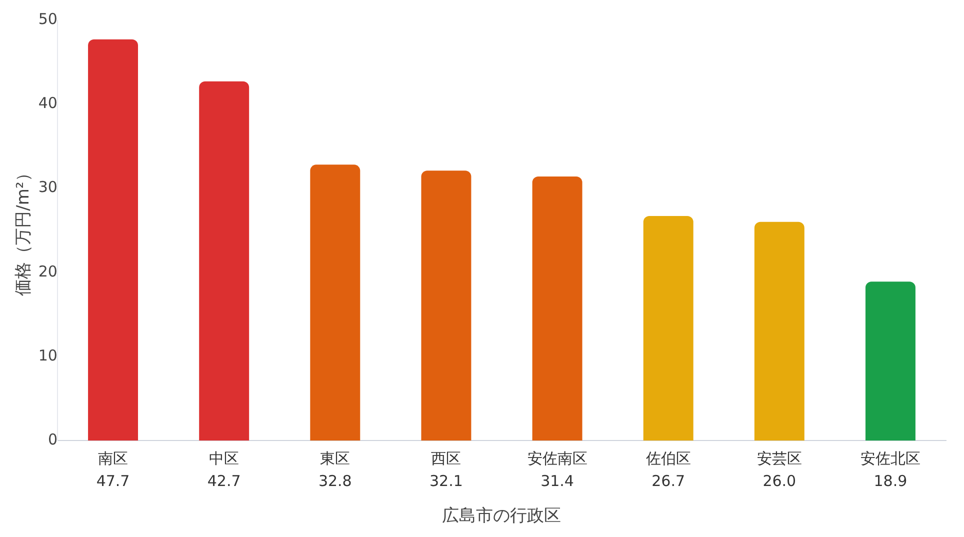 The height and width of the screenshot is (537, 964). I want to click on x-tick-label: 安芸区, so click(779, 458).